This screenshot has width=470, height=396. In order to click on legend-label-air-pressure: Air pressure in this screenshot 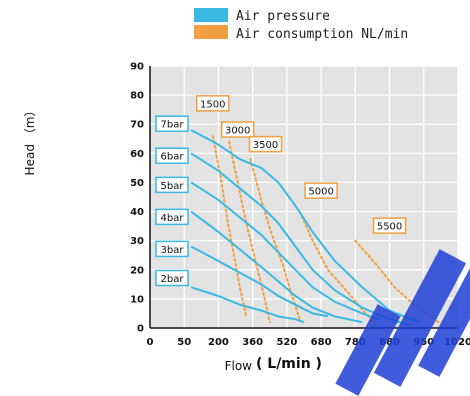, I will do `click(283, 16)`.